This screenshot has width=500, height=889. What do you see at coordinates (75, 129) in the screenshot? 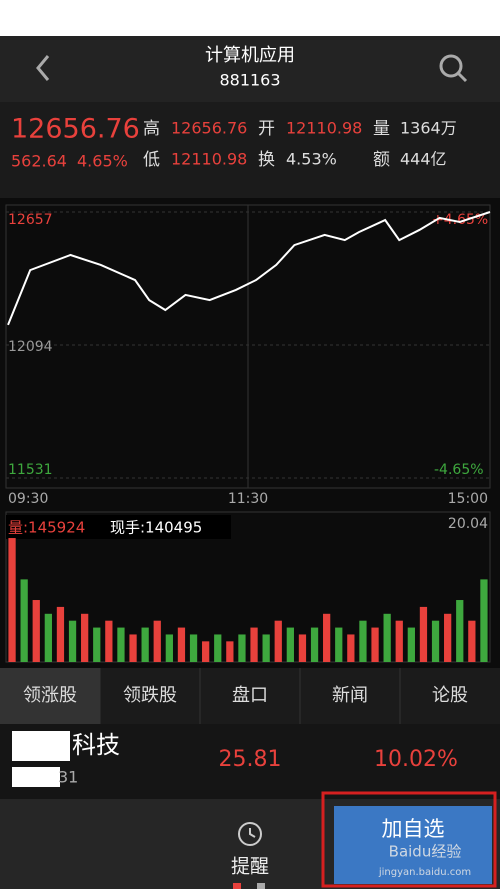
I see `price: 12656.76` at bounding box center [75, 129].